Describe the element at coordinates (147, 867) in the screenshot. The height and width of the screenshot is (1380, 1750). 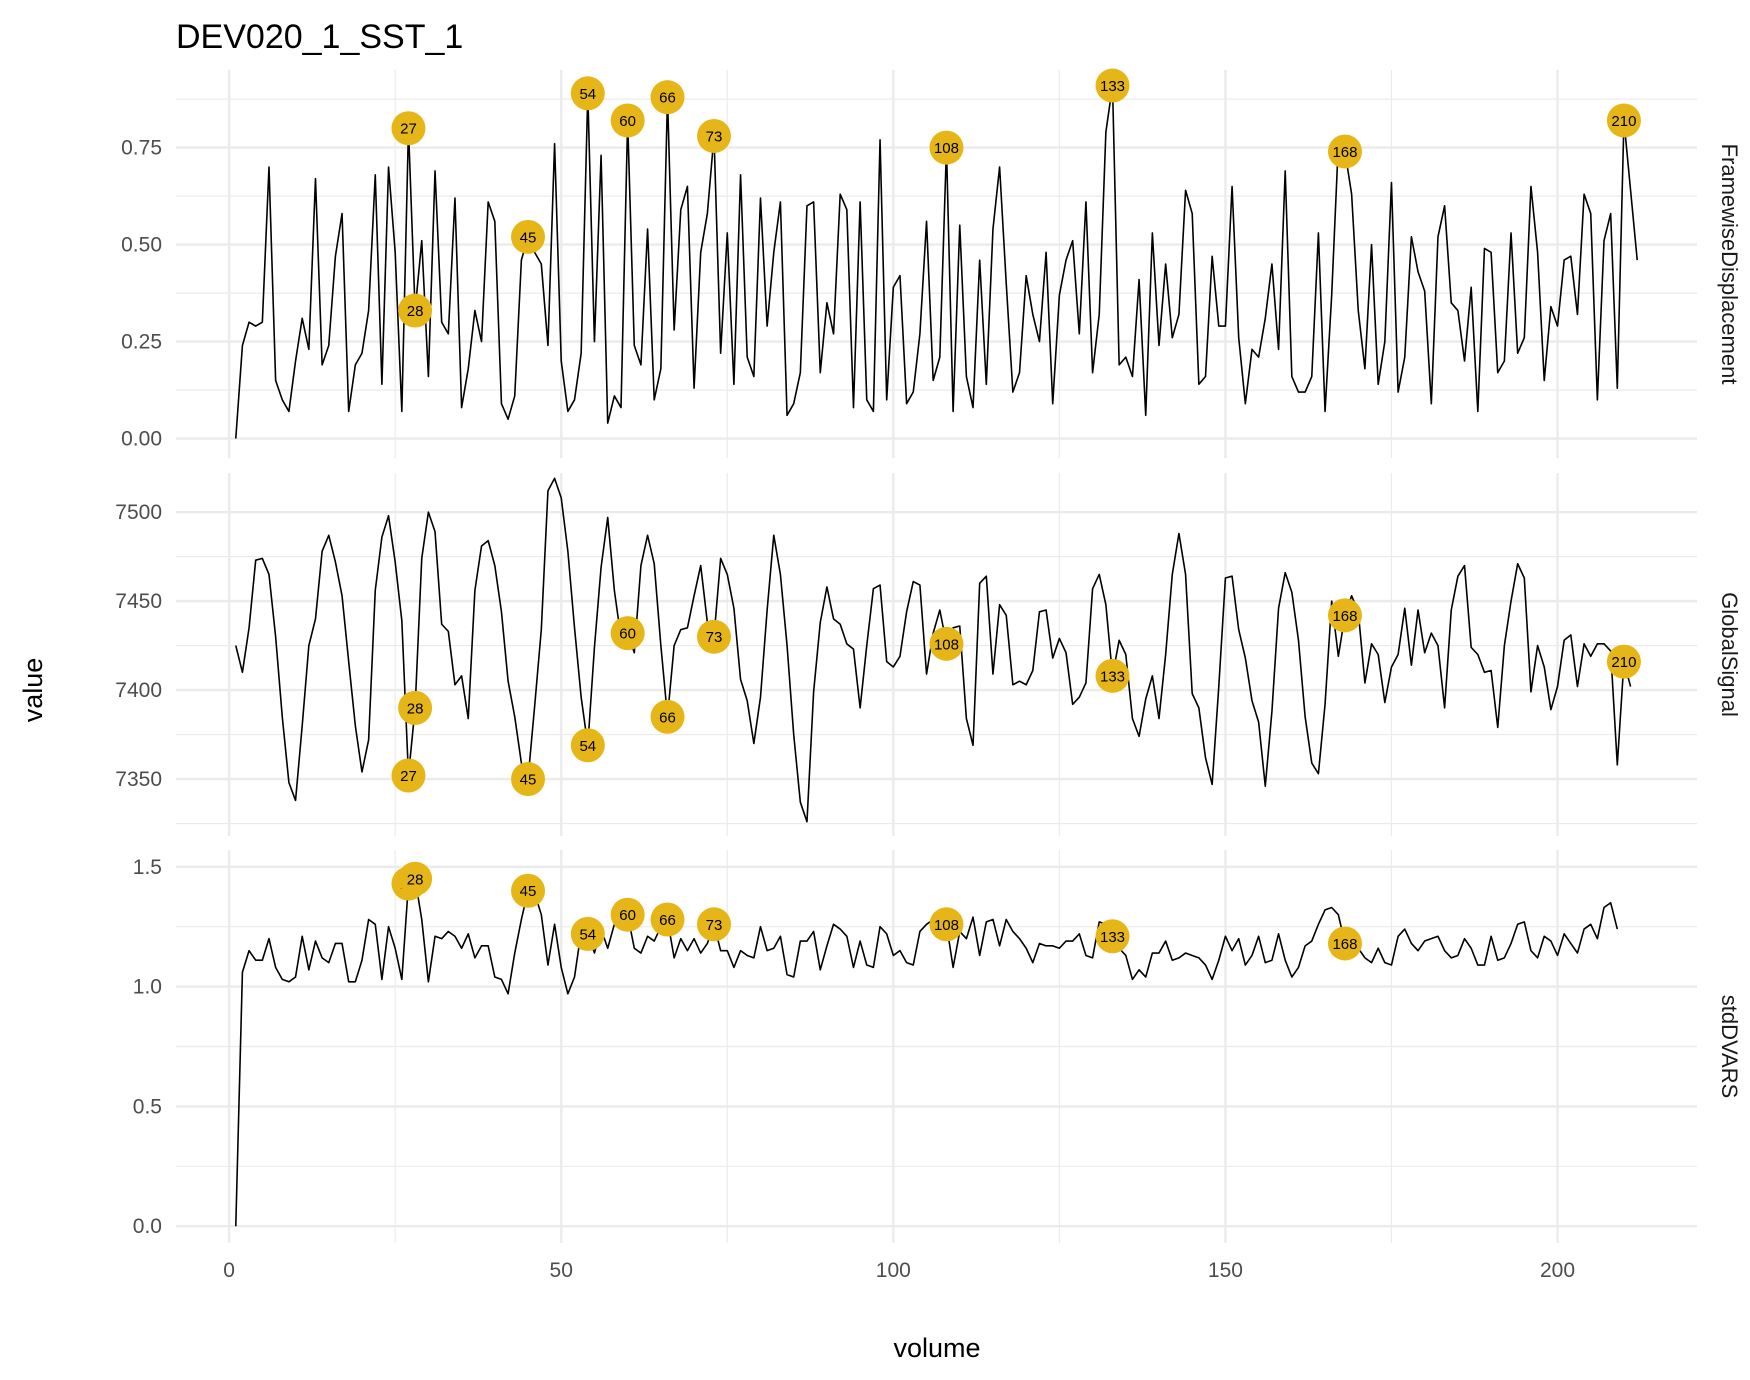
I see `y-tick-label: 1.5` at that location.